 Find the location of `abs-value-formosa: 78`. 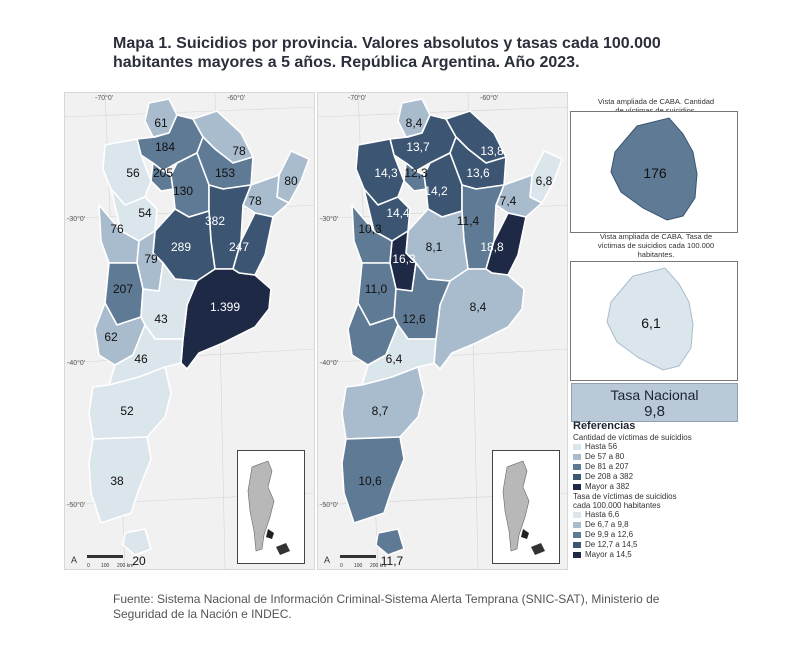

abs-value-formosa: 78 is located at coordinates (239, 151).